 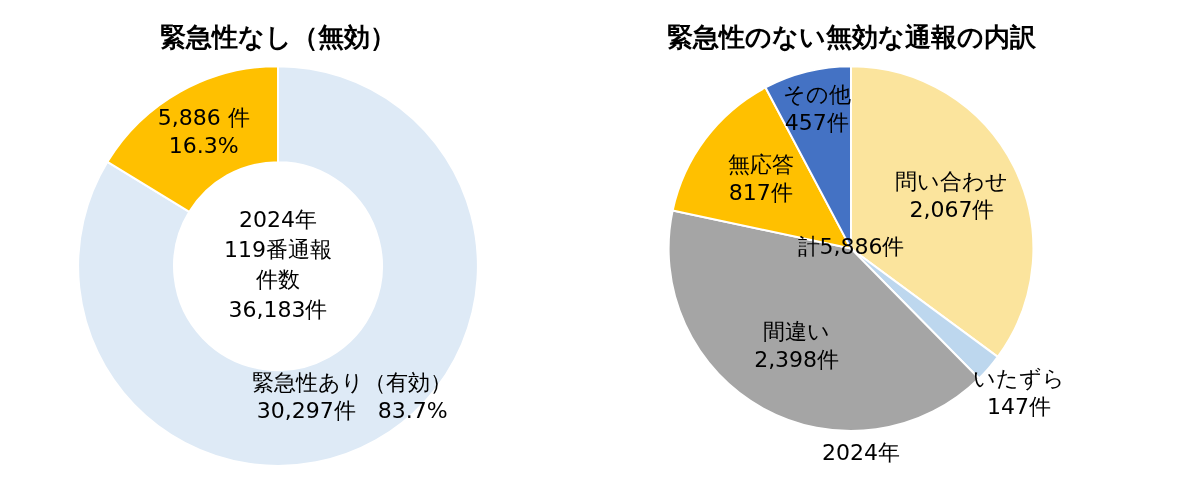 I want to click on slice-label: いたずら, so click(x=1019, y=378).